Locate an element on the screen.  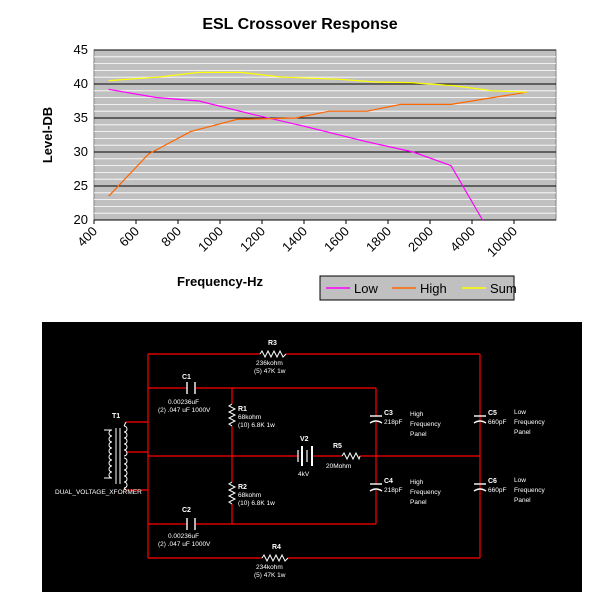
x-tick-label: 800 is located at coordinates (171, 237).